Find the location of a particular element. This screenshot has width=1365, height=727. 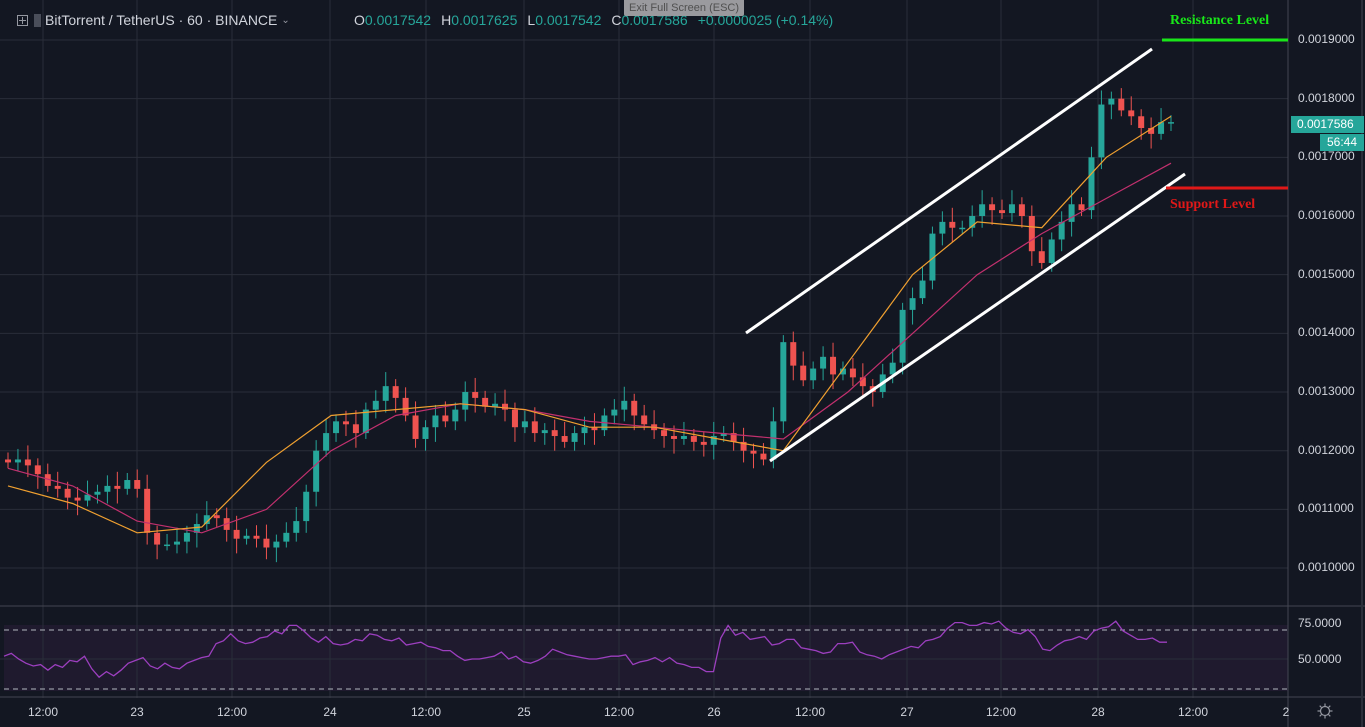

time-label: 27 is located at coordinates (907, 712).